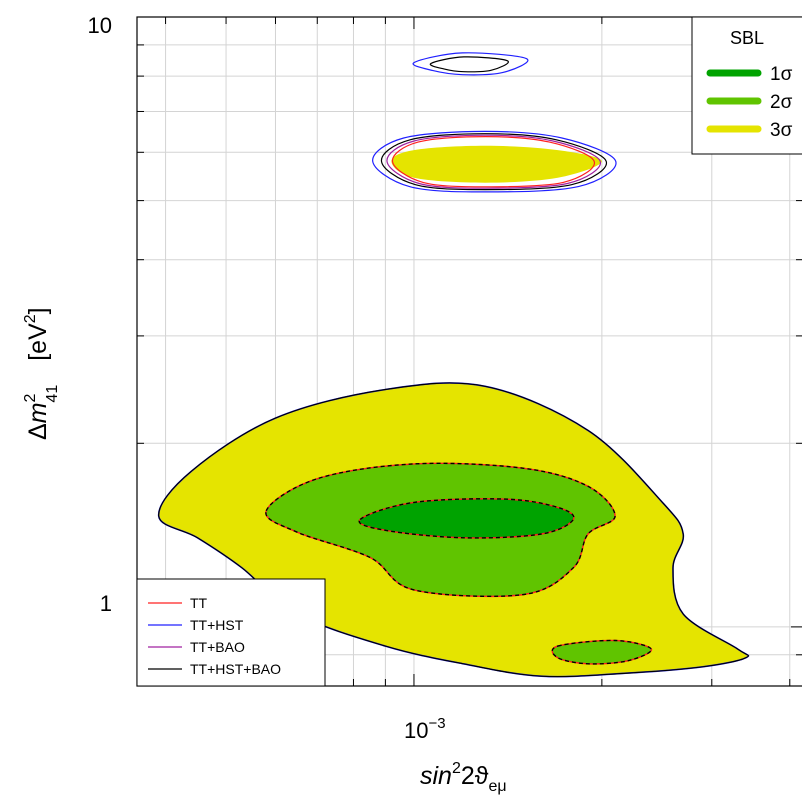 This screenshot has height=796, width=802. What do you see at coordinates (217, 647) in the screenshot?
I see `line-legend-label-tt-bao: TT+BAO` at bounding box center [217, 647].